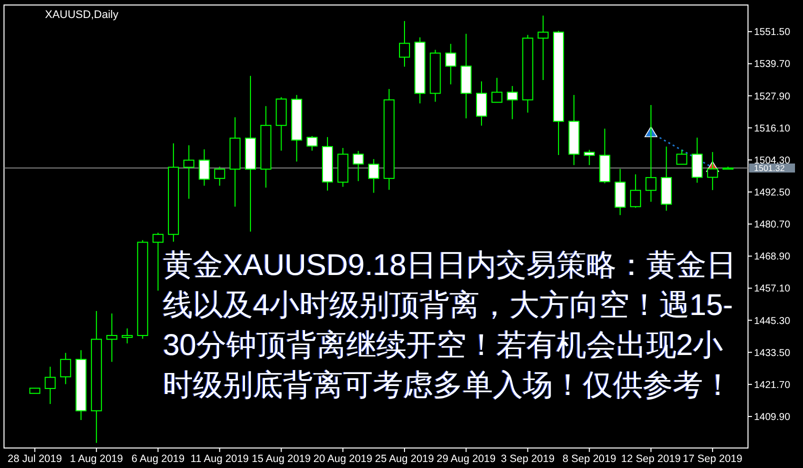  I want to click on x-tick-label: 1 Aug 2019, so click(97, 459).